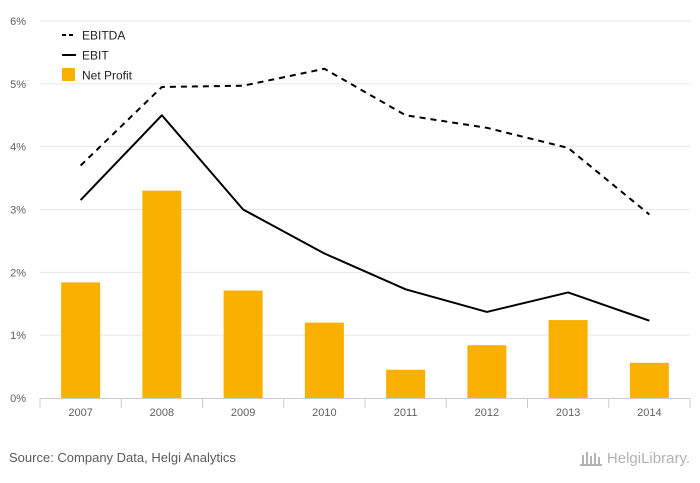 This screenshot has height=483, width=700. Describe the element at coordinates (18, 85) in the screenshot. I see `y-tick-label: 5%` at that location.